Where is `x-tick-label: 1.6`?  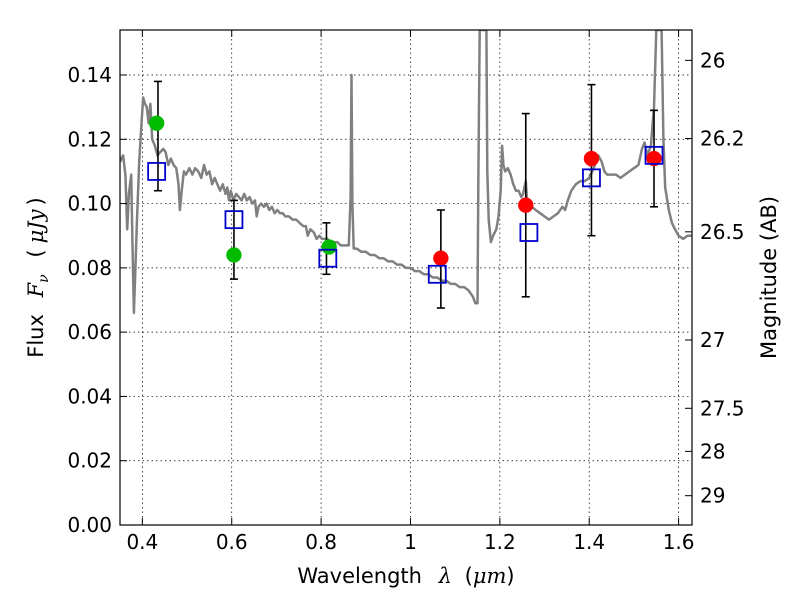 x-tick-label: 1.6 is located at coordinates (679, 542).